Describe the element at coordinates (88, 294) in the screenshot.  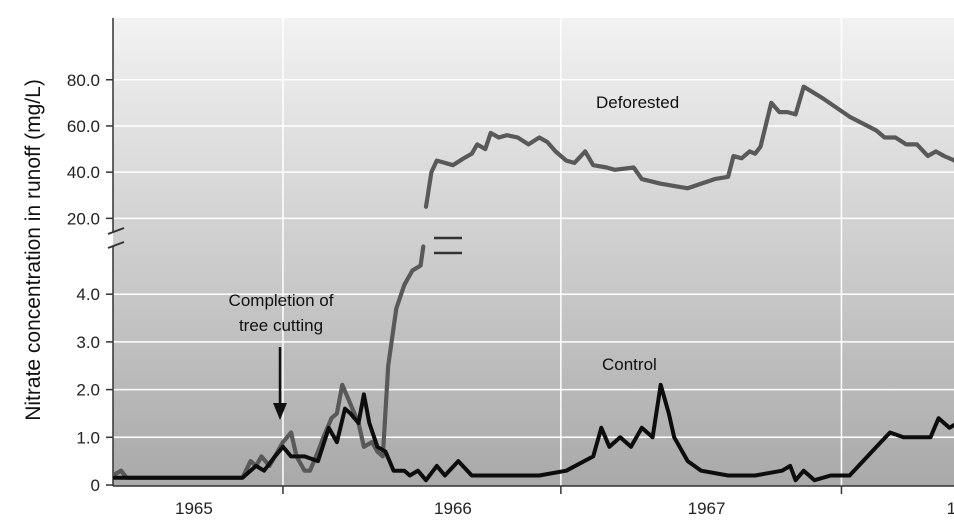
I see `y-tick-label: 4.0` at that location.